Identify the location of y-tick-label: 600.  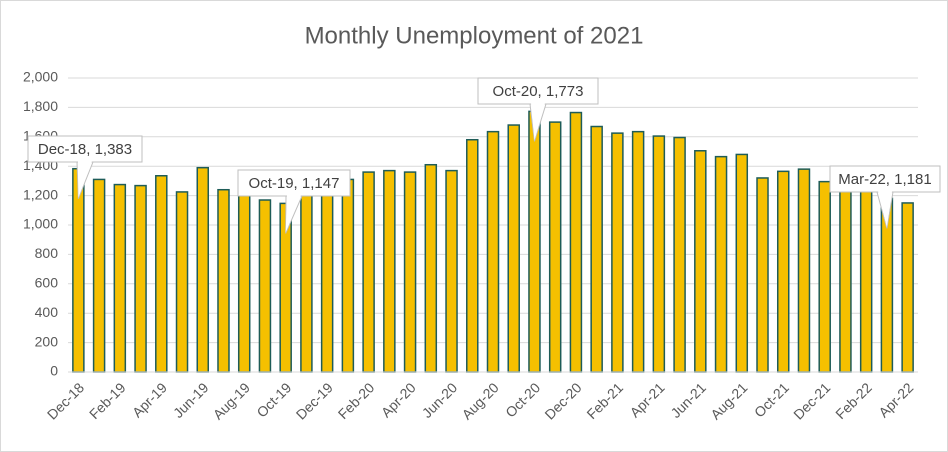
(47, 283).